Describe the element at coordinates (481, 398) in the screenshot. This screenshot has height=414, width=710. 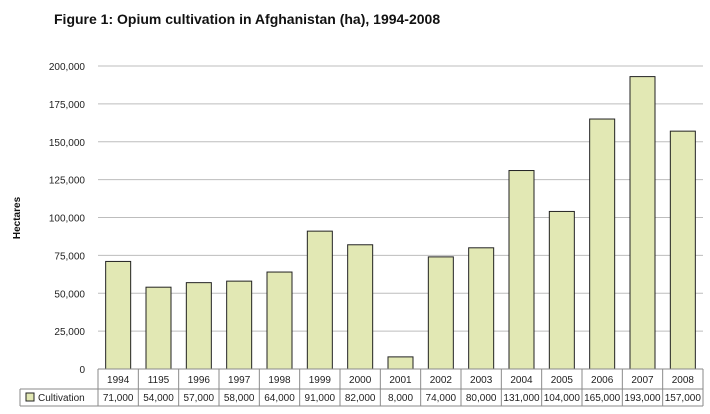
I see `value-label: 80,000` at that location.